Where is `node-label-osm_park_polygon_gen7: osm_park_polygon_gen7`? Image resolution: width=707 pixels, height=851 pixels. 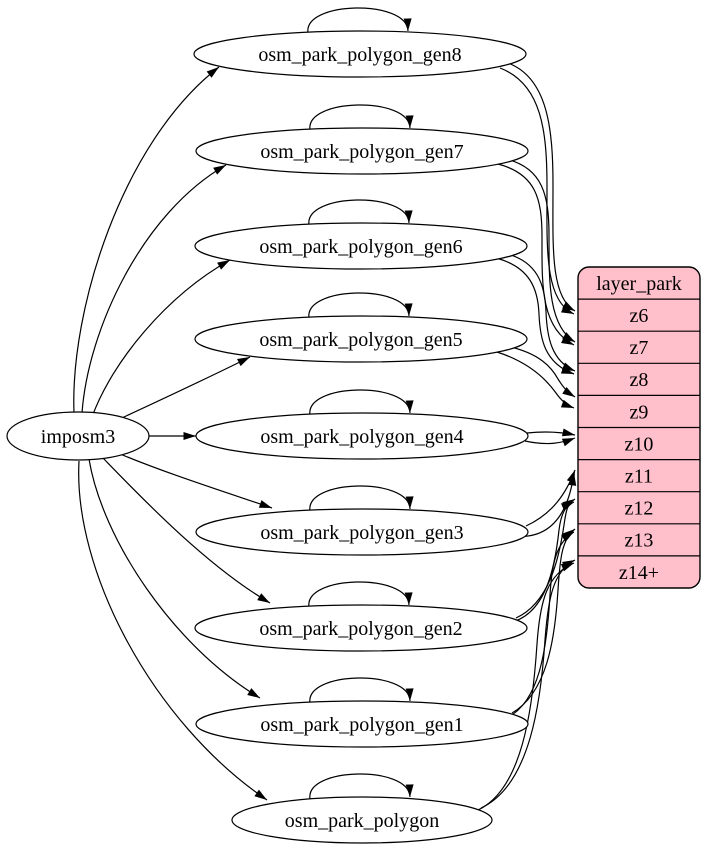
node-label-osm_park_polygon_gen7: osm_park_polygon_gen7 is located at coordinates (361, 152).